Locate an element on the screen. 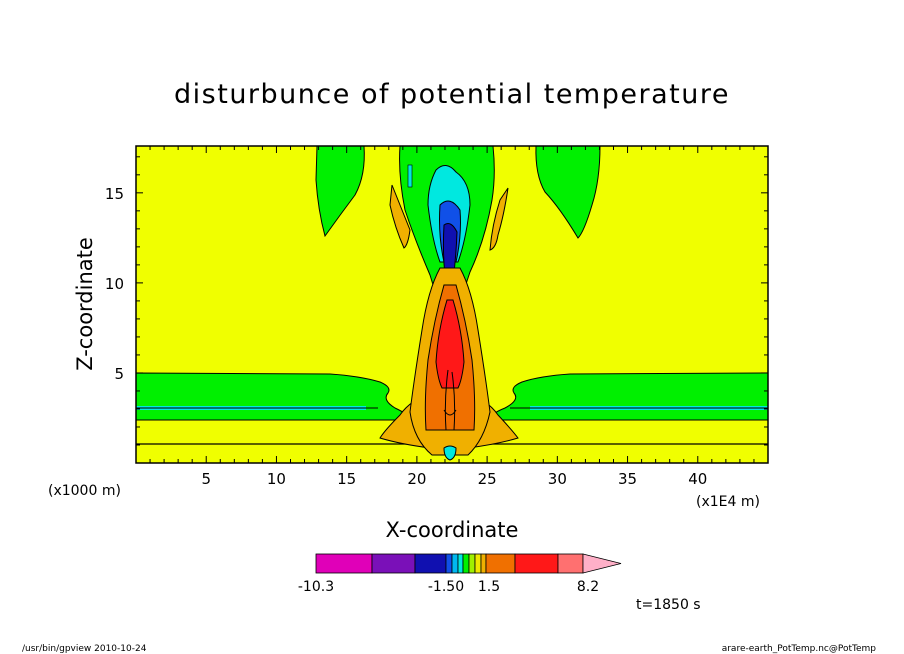 This screenshot has width=904, height=654. y-tick-label: 10 is located at coordinates (114, 284).